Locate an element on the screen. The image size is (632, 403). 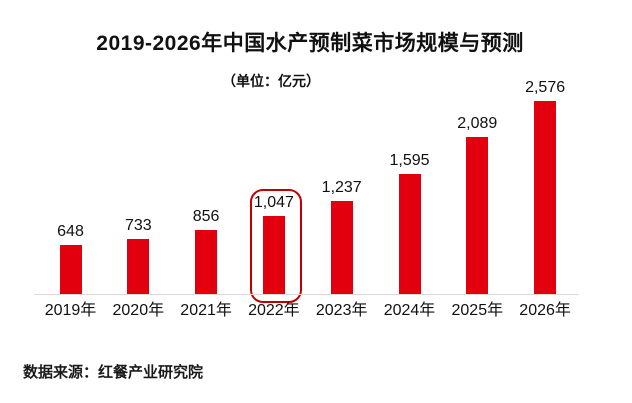
value-label-2022年: 1,047 is located at coordinates (273, 202).